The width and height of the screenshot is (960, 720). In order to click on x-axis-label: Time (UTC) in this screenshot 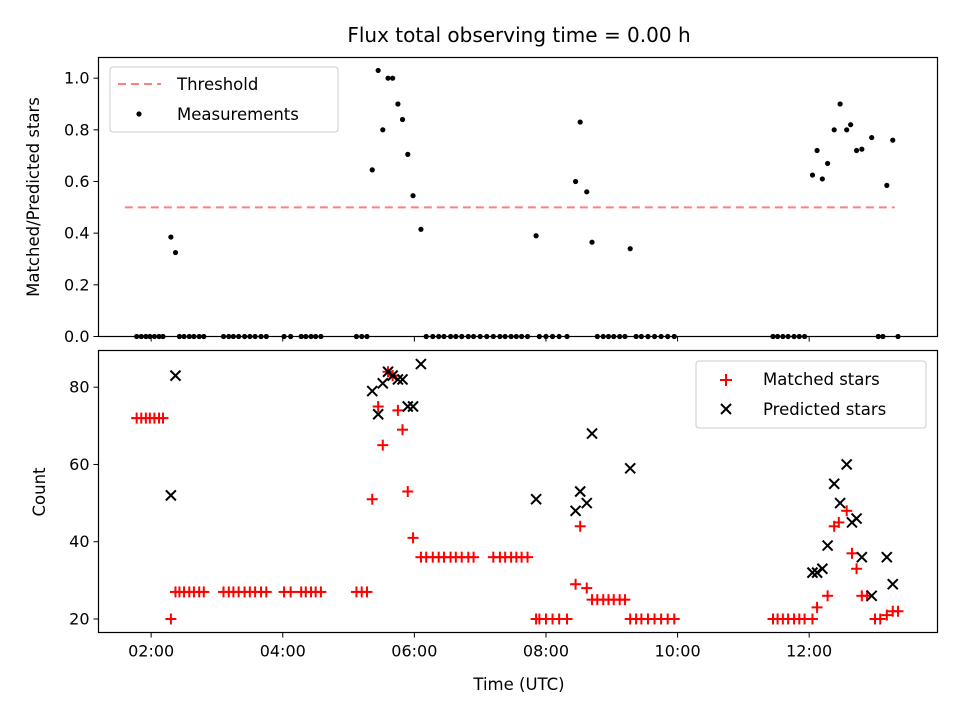, I will do `click(518, 684)`.